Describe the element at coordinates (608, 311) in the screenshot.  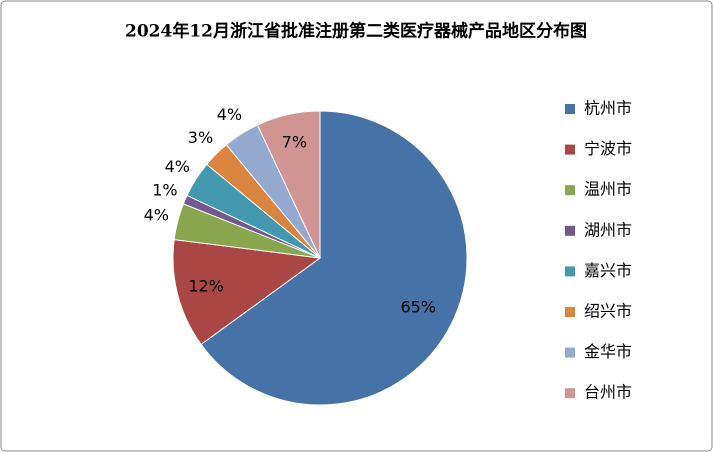
I see `legend-label: 绍兴市` at that location.